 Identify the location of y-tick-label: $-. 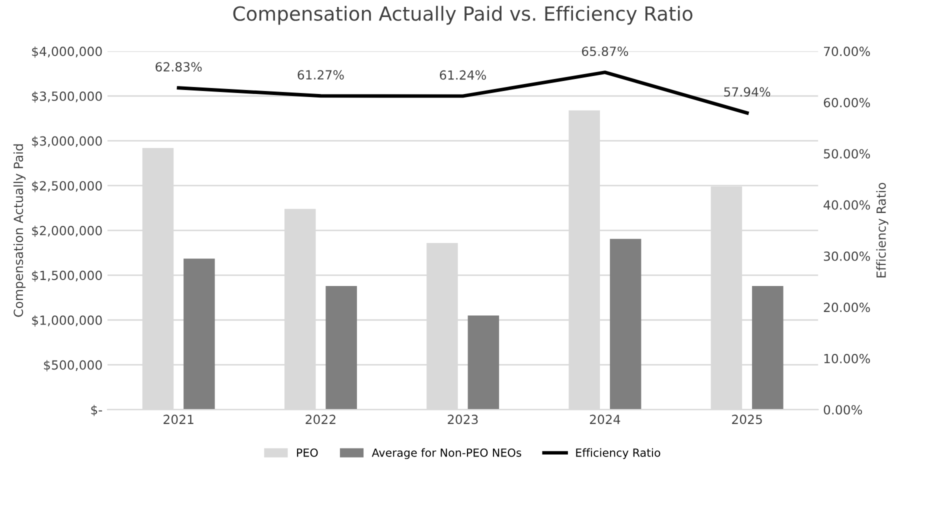
(96, 410).